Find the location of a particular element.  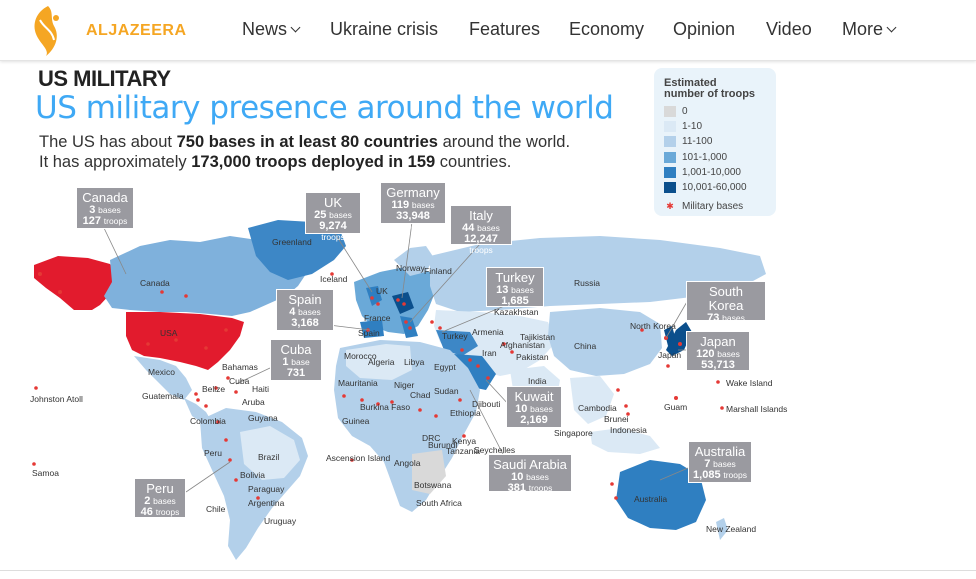

callout-troops: 53,713 troops is located at coordinates (718, 371).